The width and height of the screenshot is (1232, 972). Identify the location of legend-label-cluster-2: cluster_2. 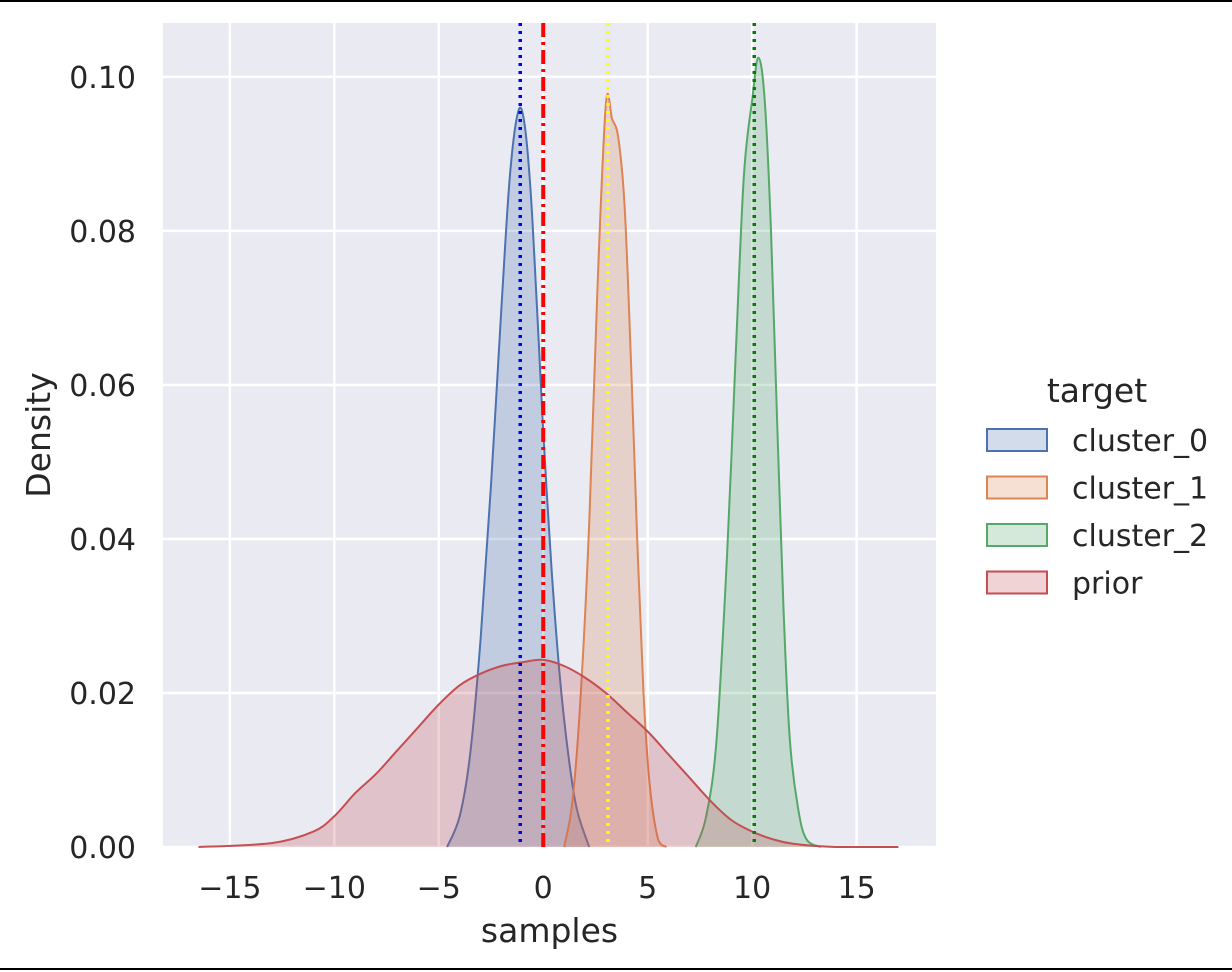
(1140, 536).